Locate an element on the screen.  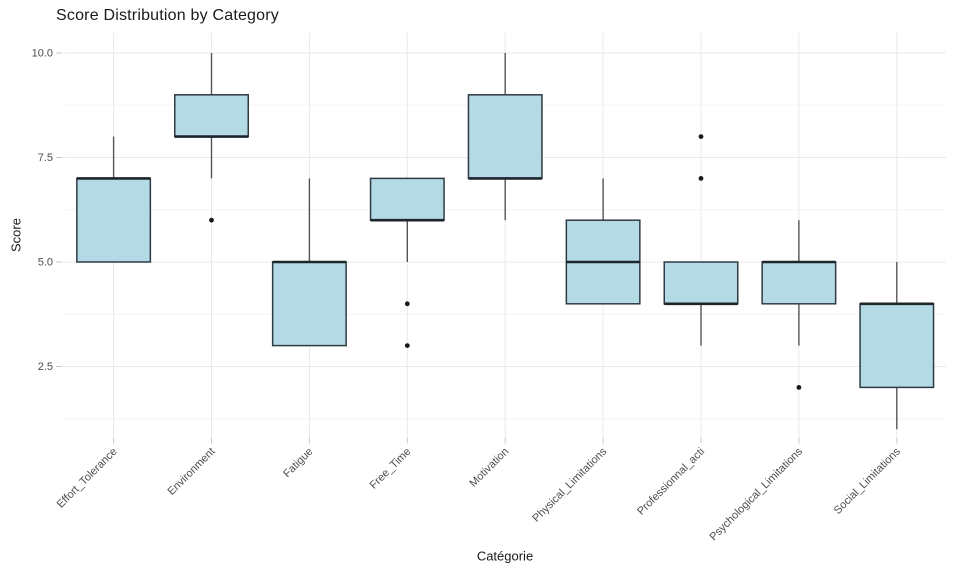
box-free_time is located at coordinates (407, 262).